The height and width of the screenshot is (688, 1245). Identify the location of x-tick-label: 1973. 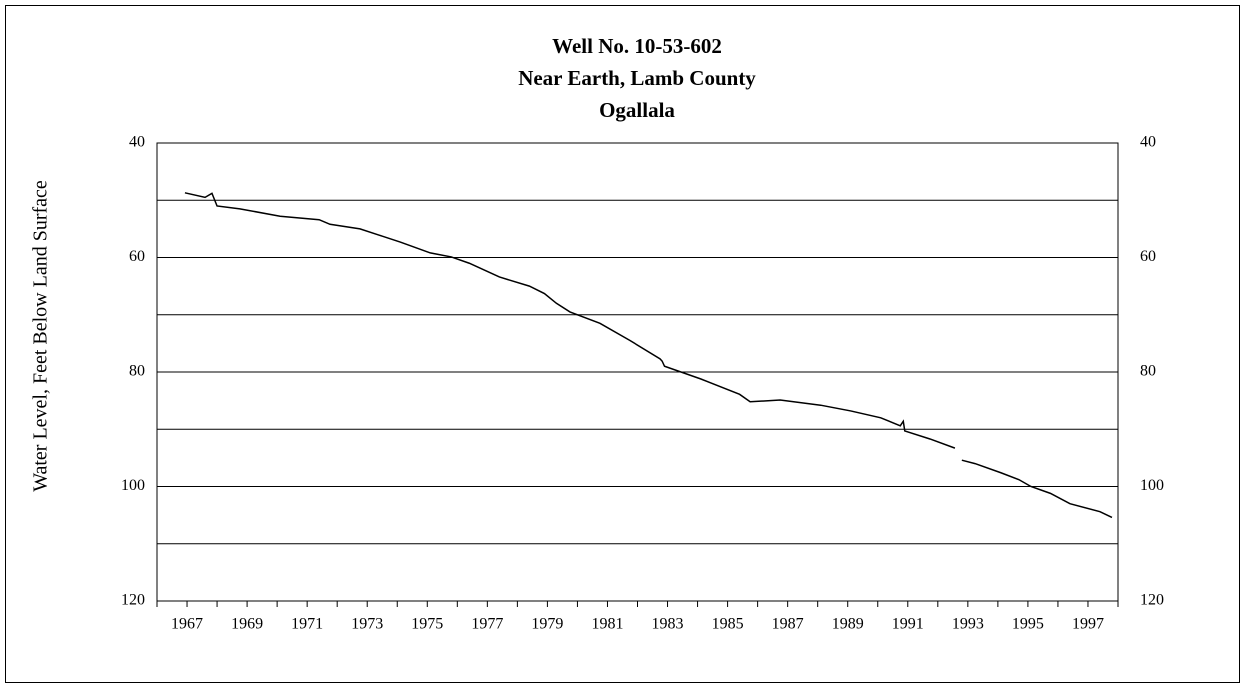
(367, 624).